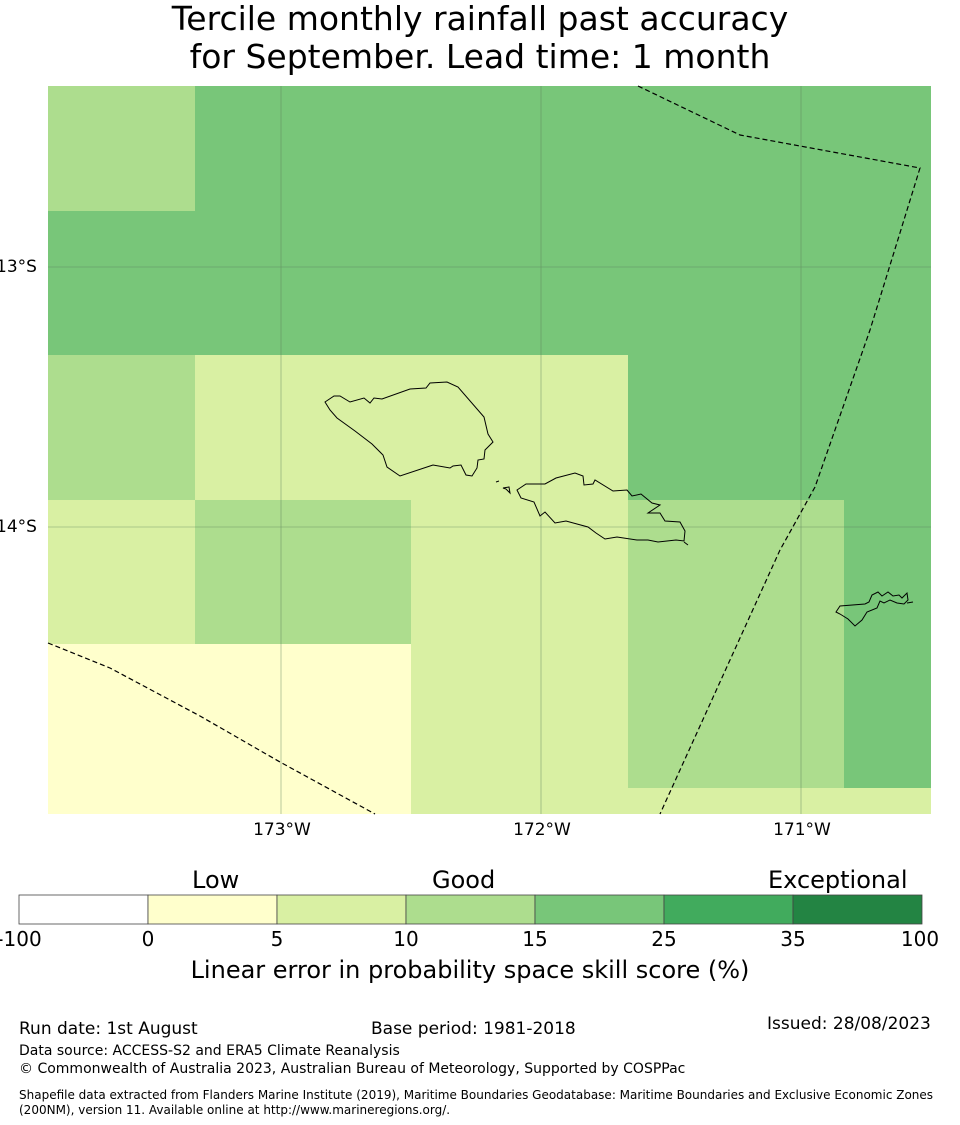  Describe the element at coordinates (409, 429) in the screenshot. I see `island-savaii` at that location.